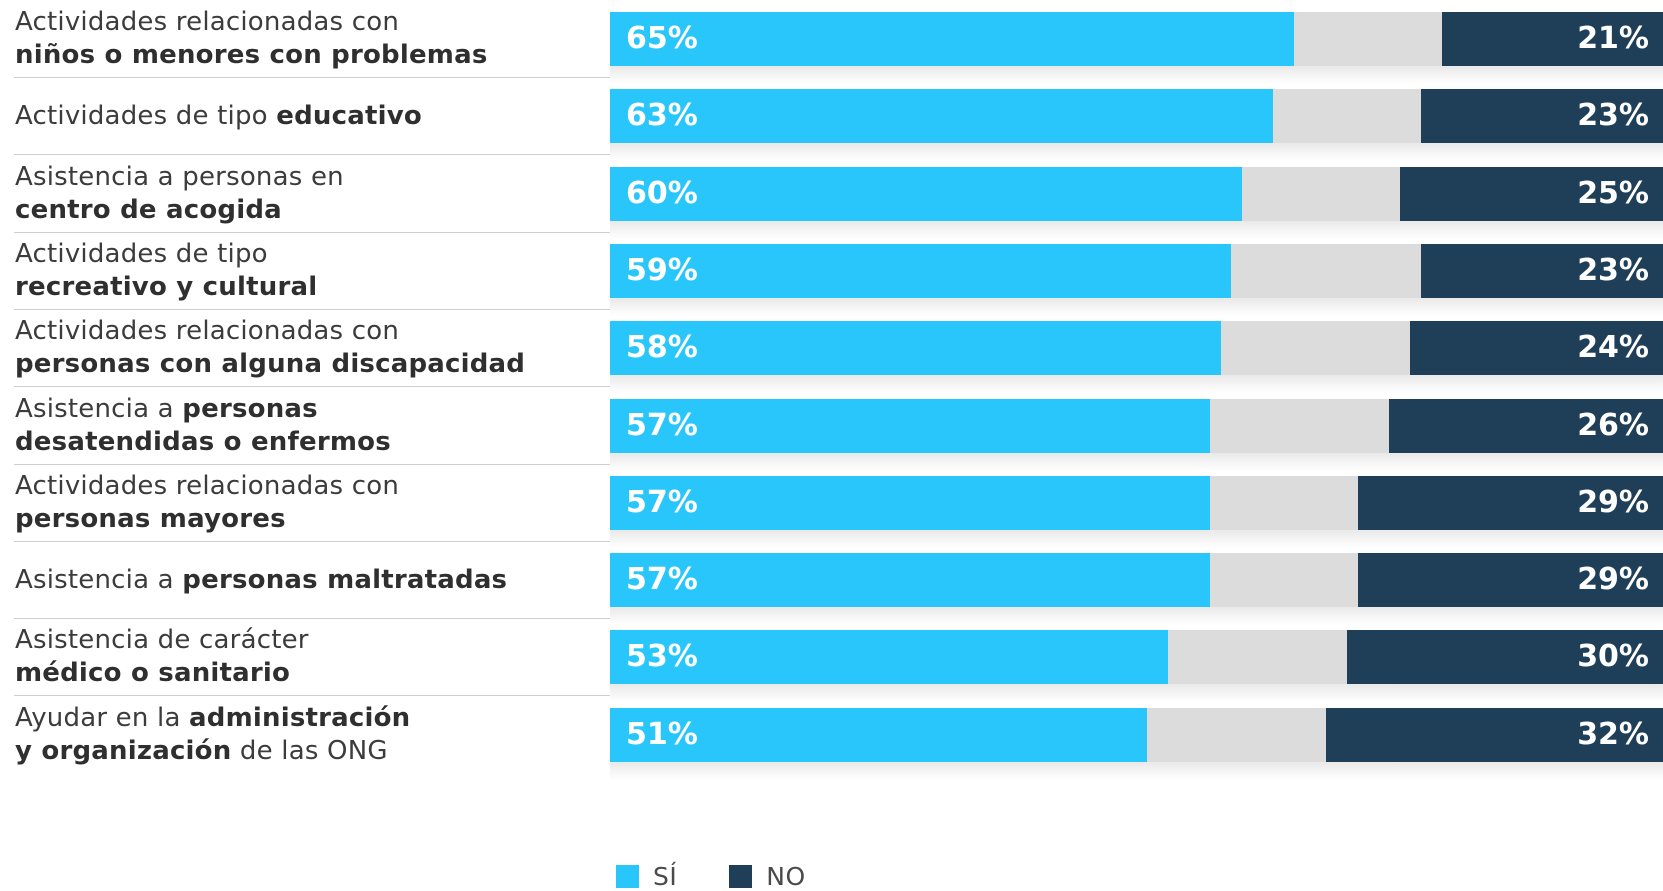  I want to click on legend-item-si: SÍ, so click(646, 876).